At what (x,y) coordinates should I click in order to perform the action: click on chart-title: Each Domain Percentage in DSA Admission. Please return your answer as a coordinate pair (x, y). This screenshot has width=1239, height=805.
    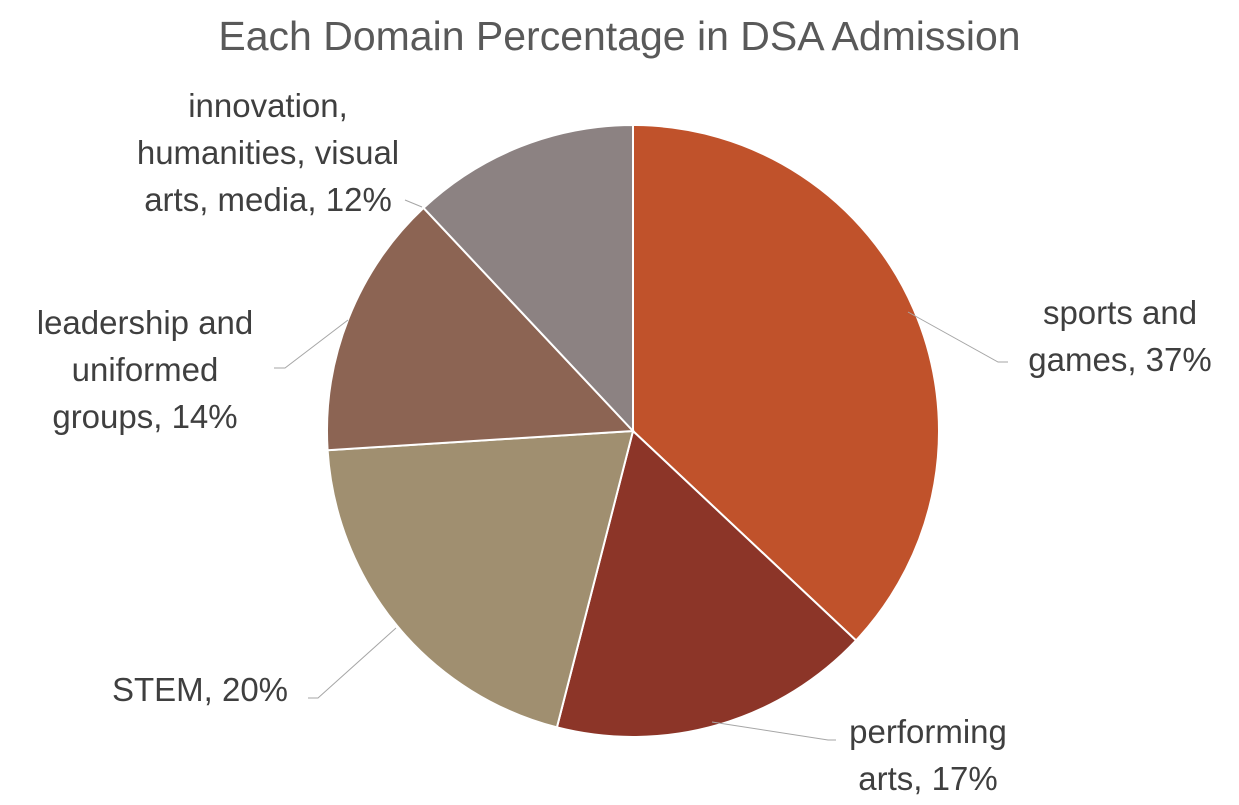
    Looking at the image, I should click on (619, 36).